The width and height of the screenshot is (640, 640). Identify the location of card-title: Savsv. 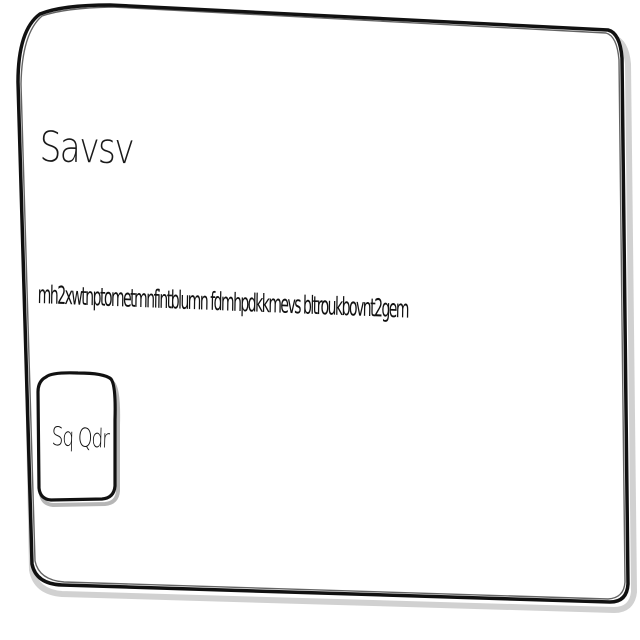
(86, 148).